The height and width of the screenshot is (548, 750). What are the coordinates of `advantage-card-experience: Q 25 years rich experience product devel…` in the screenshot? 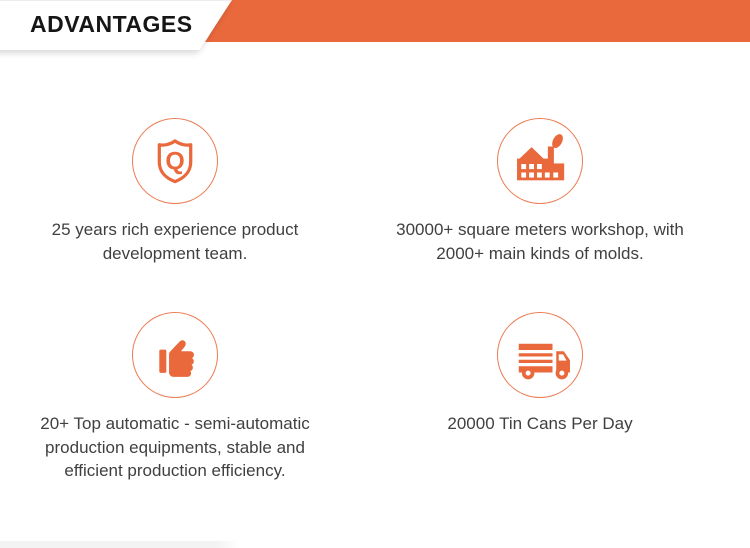 It's located at (175, 191).